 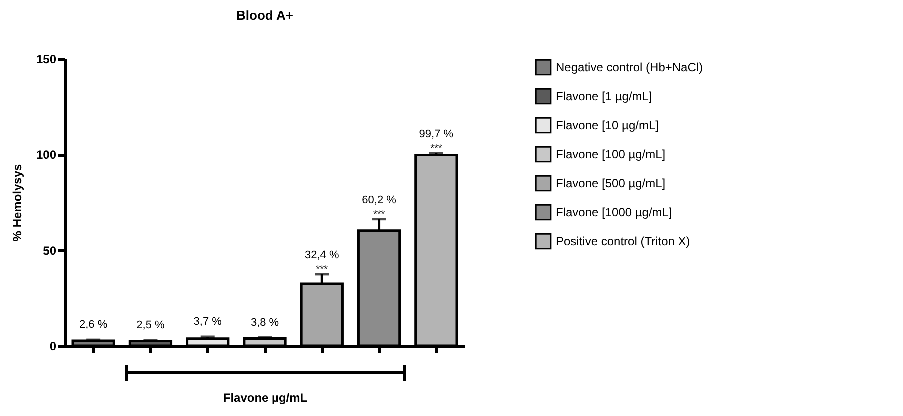 I want to click on x-axis-title: Flavone µg/mL, so click(x=265, y=398).